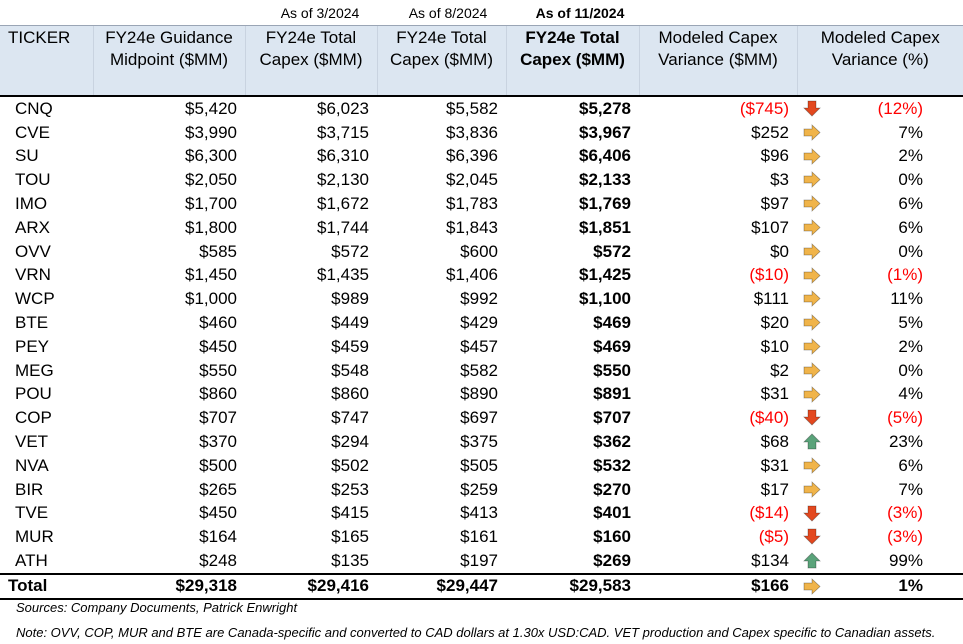  I want to click on table-row: TVE $450 $415 $413 $401 ($14) (3%), so click(481, 514).